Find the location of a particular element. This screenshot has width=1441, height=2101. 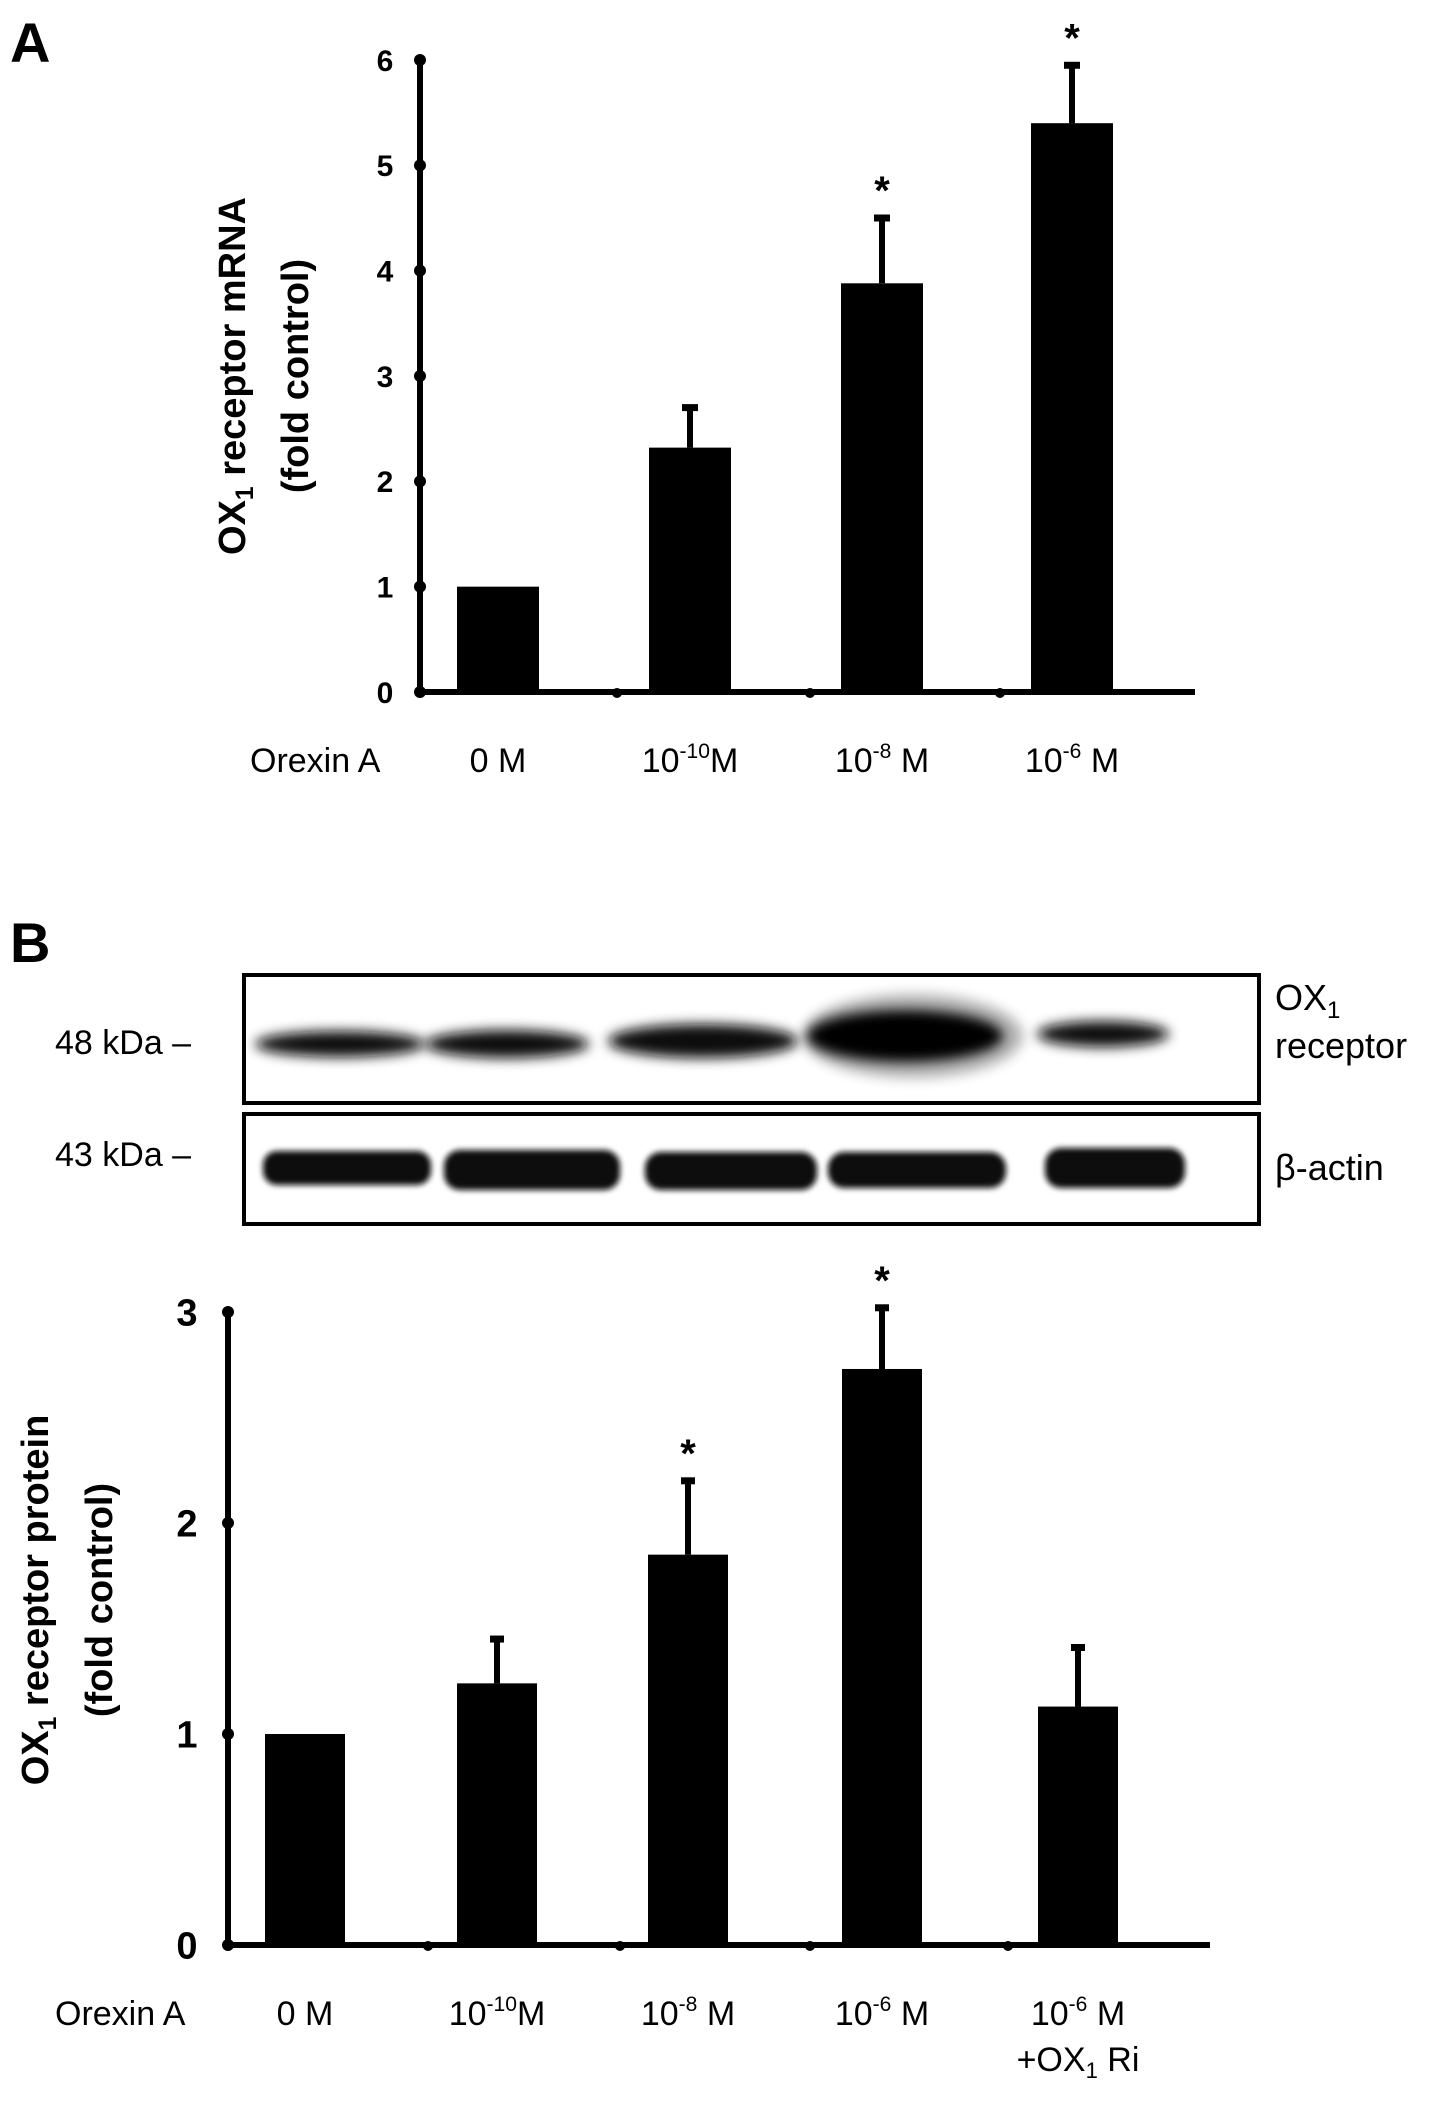

ox1-band-lane5 is located at coordinates (1103, 1034).